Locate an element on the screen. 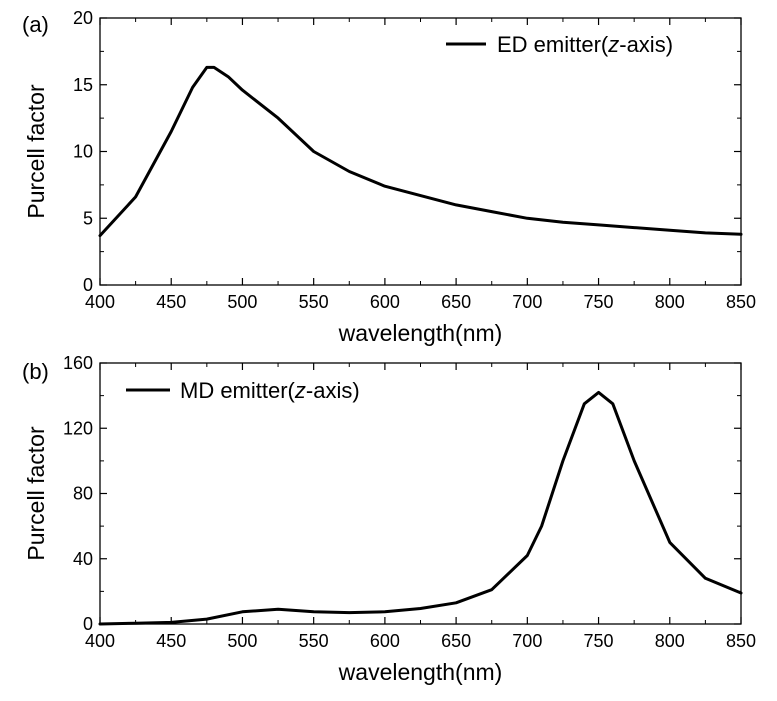 This screenshot has height=701, width=777. legend-label-prefix: ED emitter( is located at coordinates (553, 44).